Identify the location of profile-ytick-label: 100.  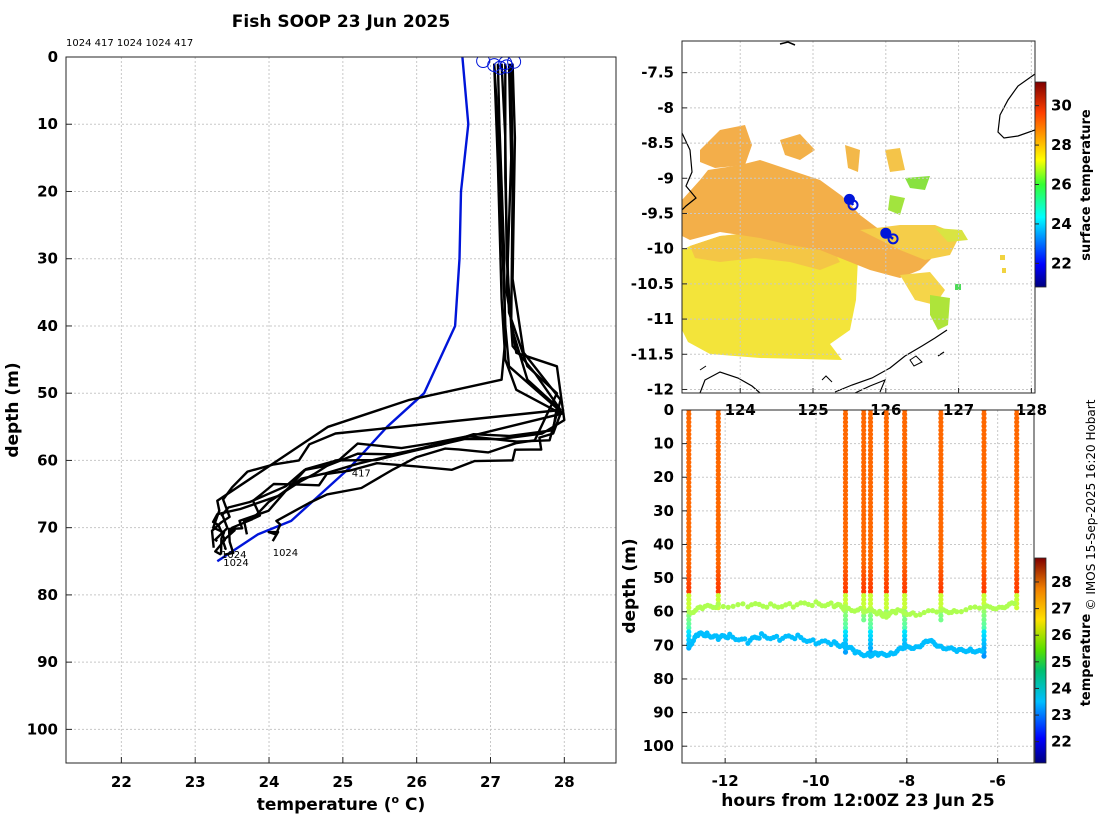
(42, 729).